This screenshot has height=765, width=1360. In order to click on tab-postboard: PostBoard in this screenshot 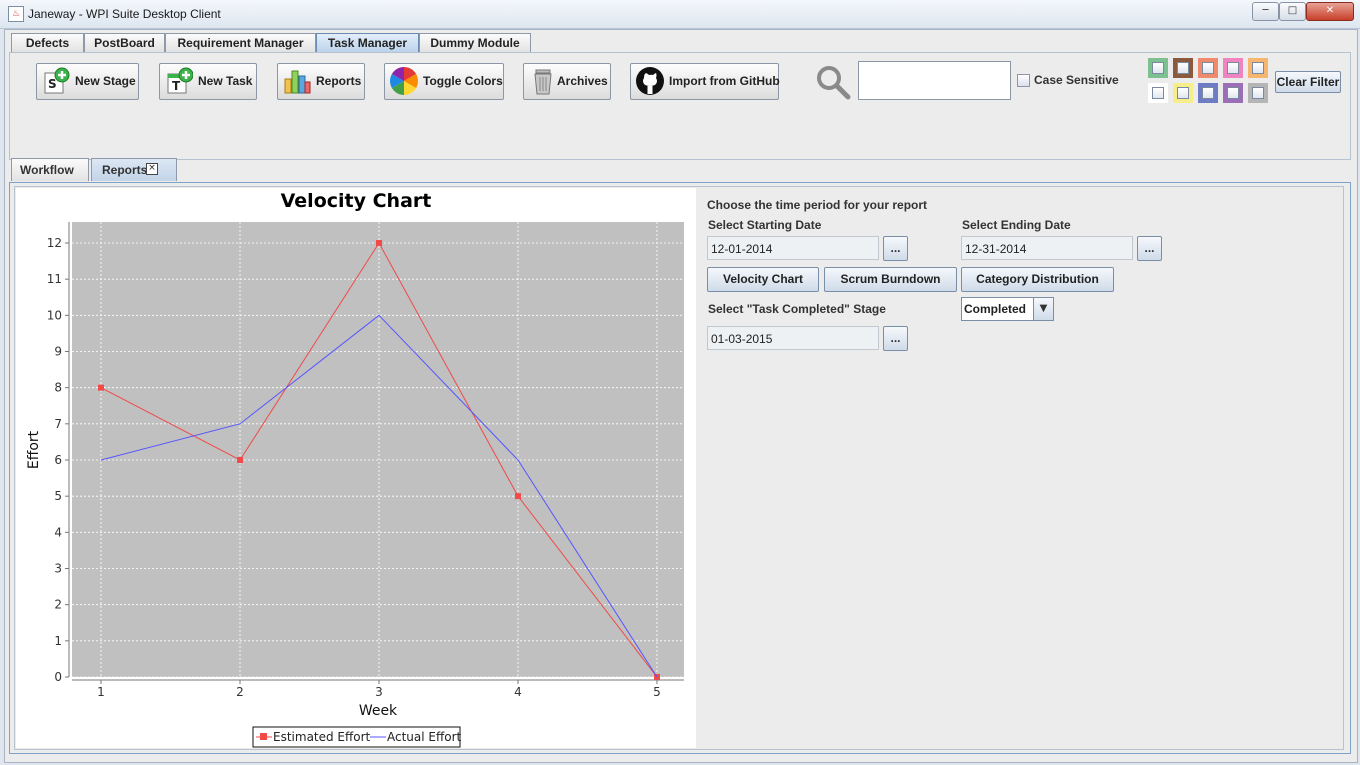, I will do `click(124, 42)`.